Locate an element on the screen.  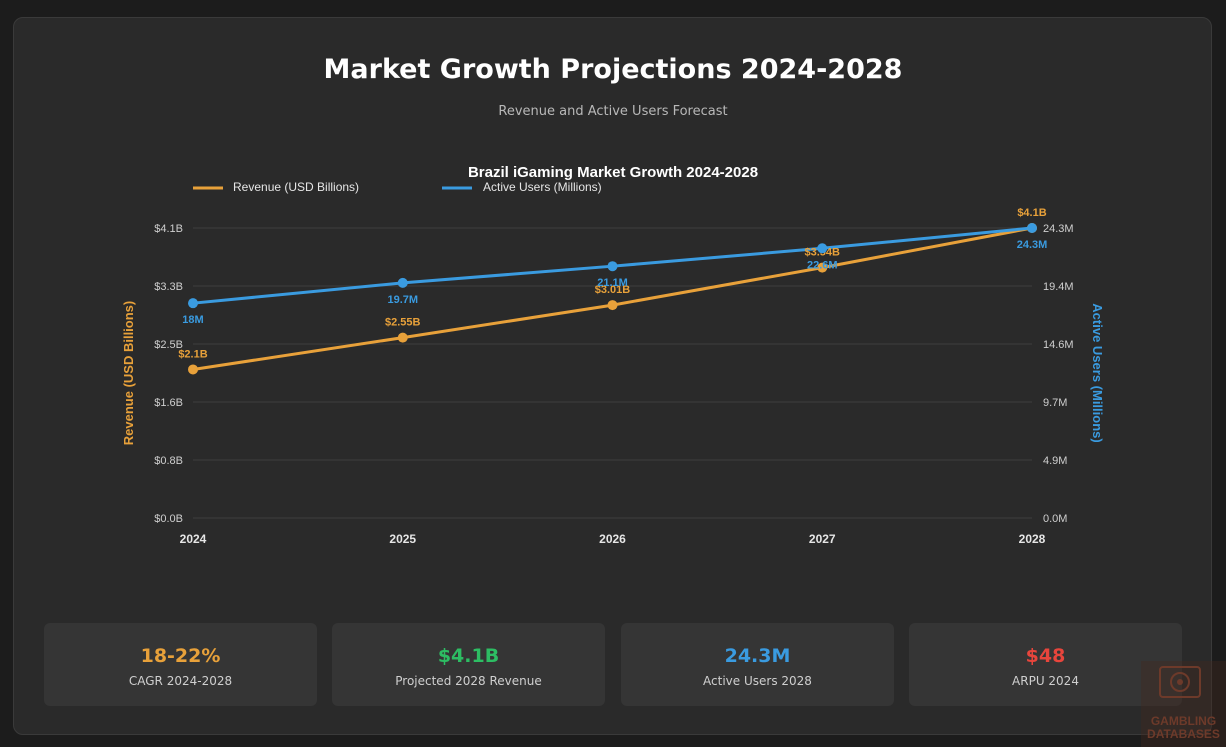
y-left-tick: $4.1B is located at coordinates (168, 229).